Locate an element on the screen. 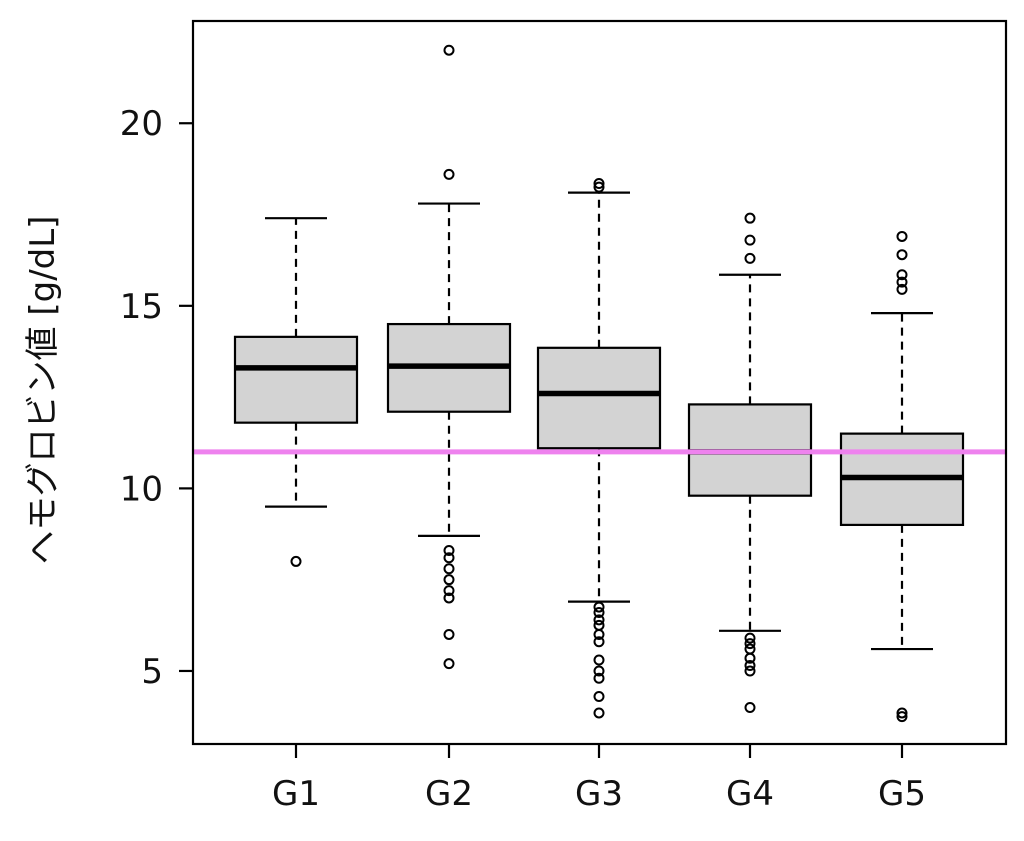 Image resolution: width=1024 pixels, height=841 pixels. y-tick-label: 5 is located at coordinates (152, 672).